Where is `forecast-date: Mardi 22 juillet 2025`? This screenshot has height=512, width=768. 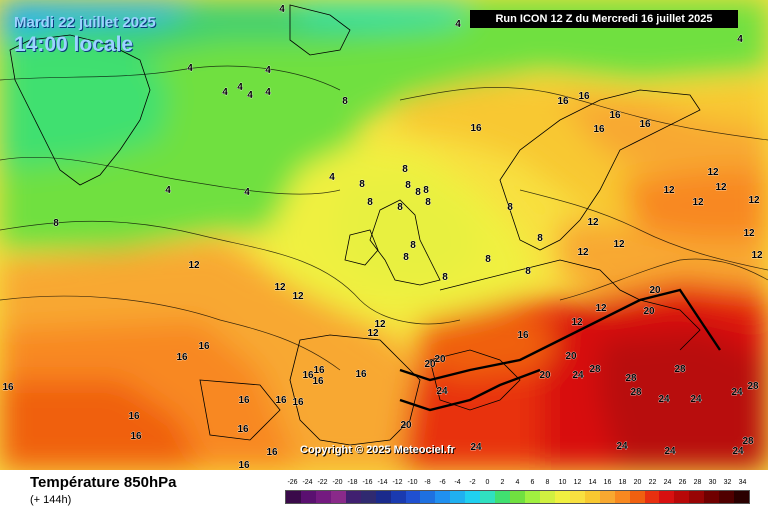 forecast-date: Mardi 22 juillet 2025 is located at coordinates (85, 22).